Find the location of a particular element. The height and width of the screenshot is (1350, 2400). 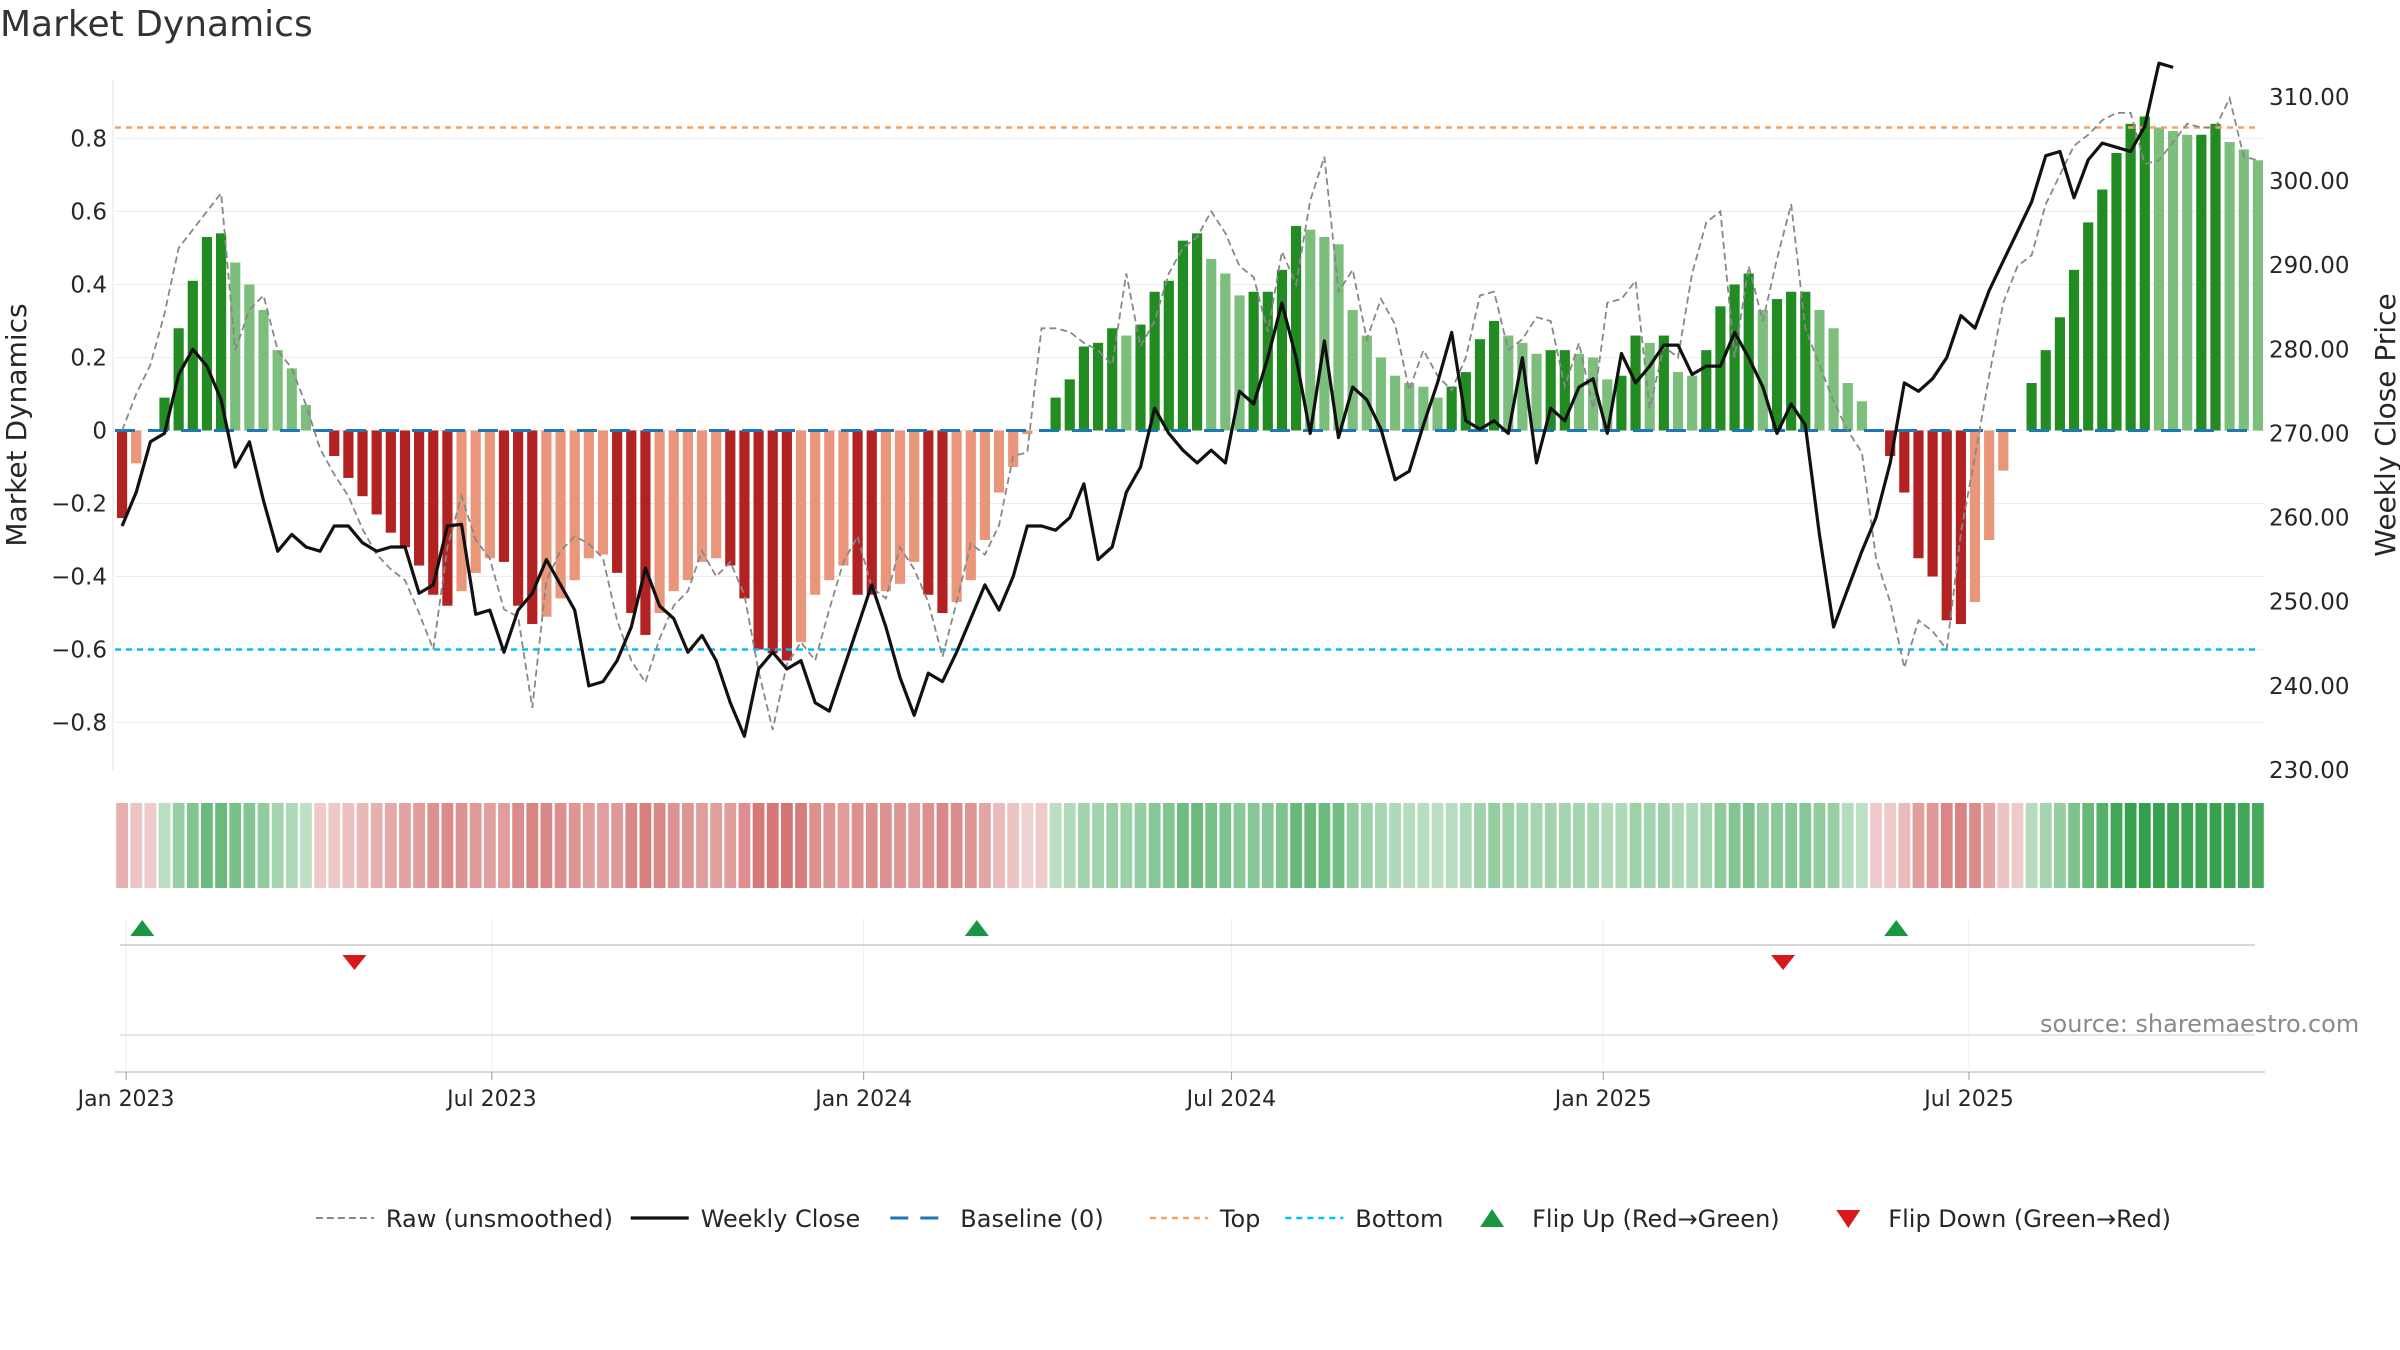

legend-label: Baseline (0) is located at coordinates (1031, 1219).